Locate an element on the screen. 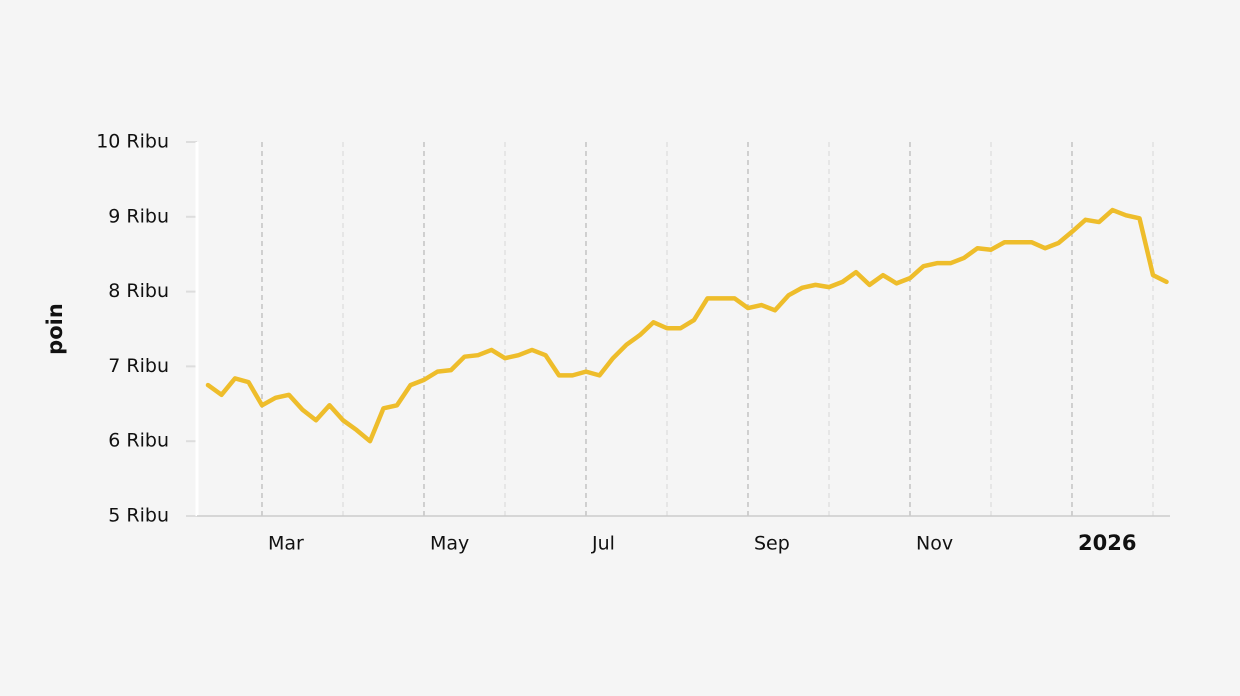 This screenshot has width=1240, height=696. y-tick-label: 7 Ribu is located at coordinates (138, 366).